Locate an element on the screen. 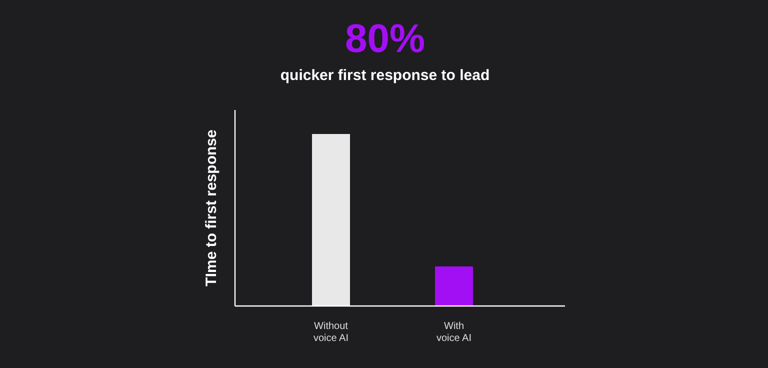 Image resolution: width=768 pixels, height=368 pixels. x-tick-label: Without voice AI is located at coordinates (331, 332).